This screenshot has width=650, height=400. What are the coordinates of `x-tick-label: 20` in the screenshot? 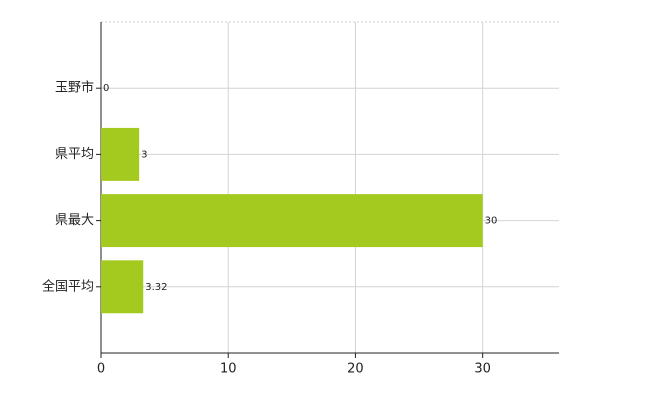 It's located at (355, 369).